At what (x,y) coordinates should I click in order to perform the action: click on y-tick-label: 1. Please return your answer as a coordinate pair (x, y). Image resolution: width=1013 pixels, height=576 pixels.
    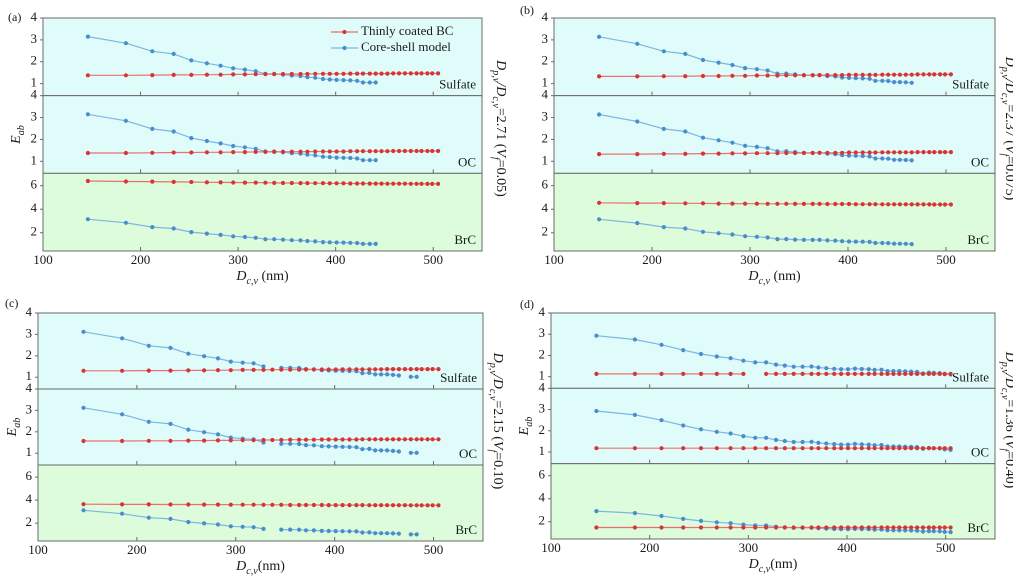
    Looking at the image, I should click on (542, 450).